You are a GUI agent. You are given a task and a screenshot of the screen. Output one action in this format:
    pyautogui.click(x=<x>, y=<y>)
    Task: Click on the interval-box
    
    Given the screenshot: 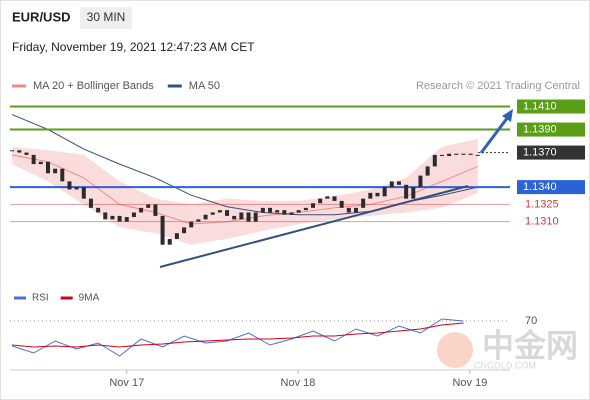 What is the action you would take?
    pyautogui.click(x=106, y=18)
    